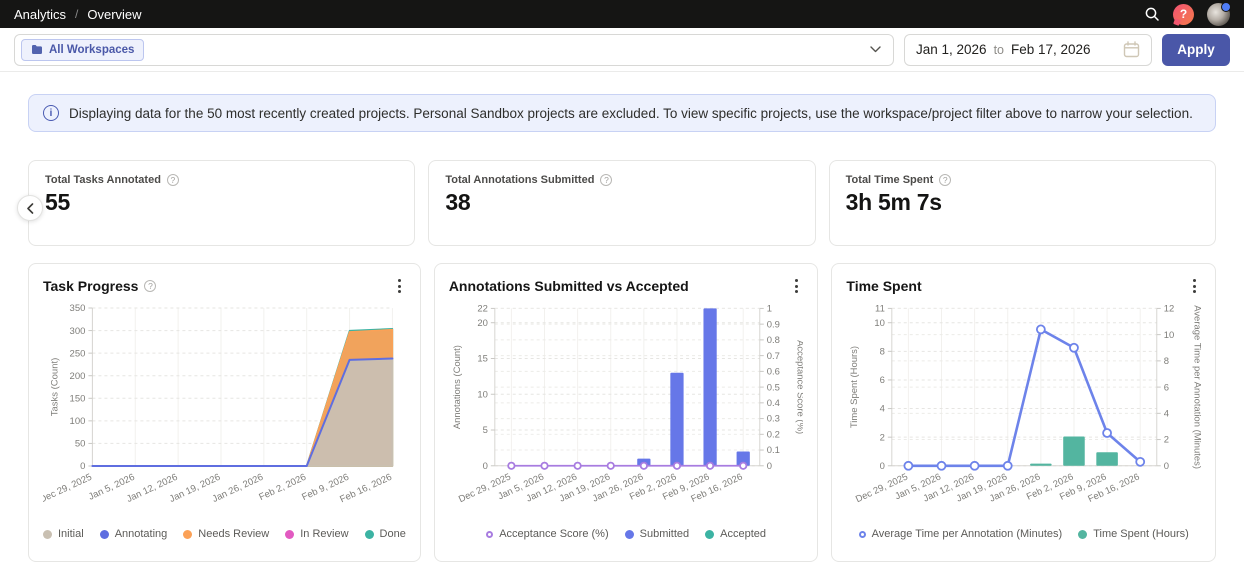  What do you see at coordinates (1196, 49) in the screenshot?
I see `apply-button: Apply` at bounding box center [1196, 49].